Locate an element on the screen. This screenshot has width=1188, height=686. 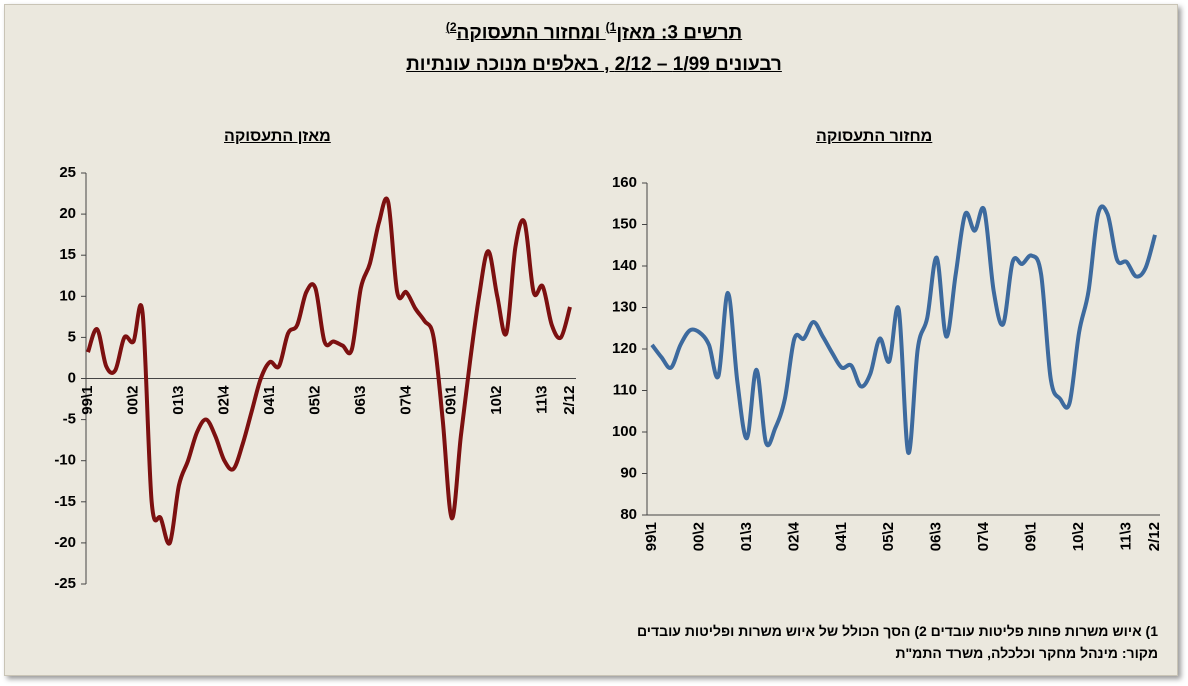
title-sup: 1) is located at coordinates (611, 27).